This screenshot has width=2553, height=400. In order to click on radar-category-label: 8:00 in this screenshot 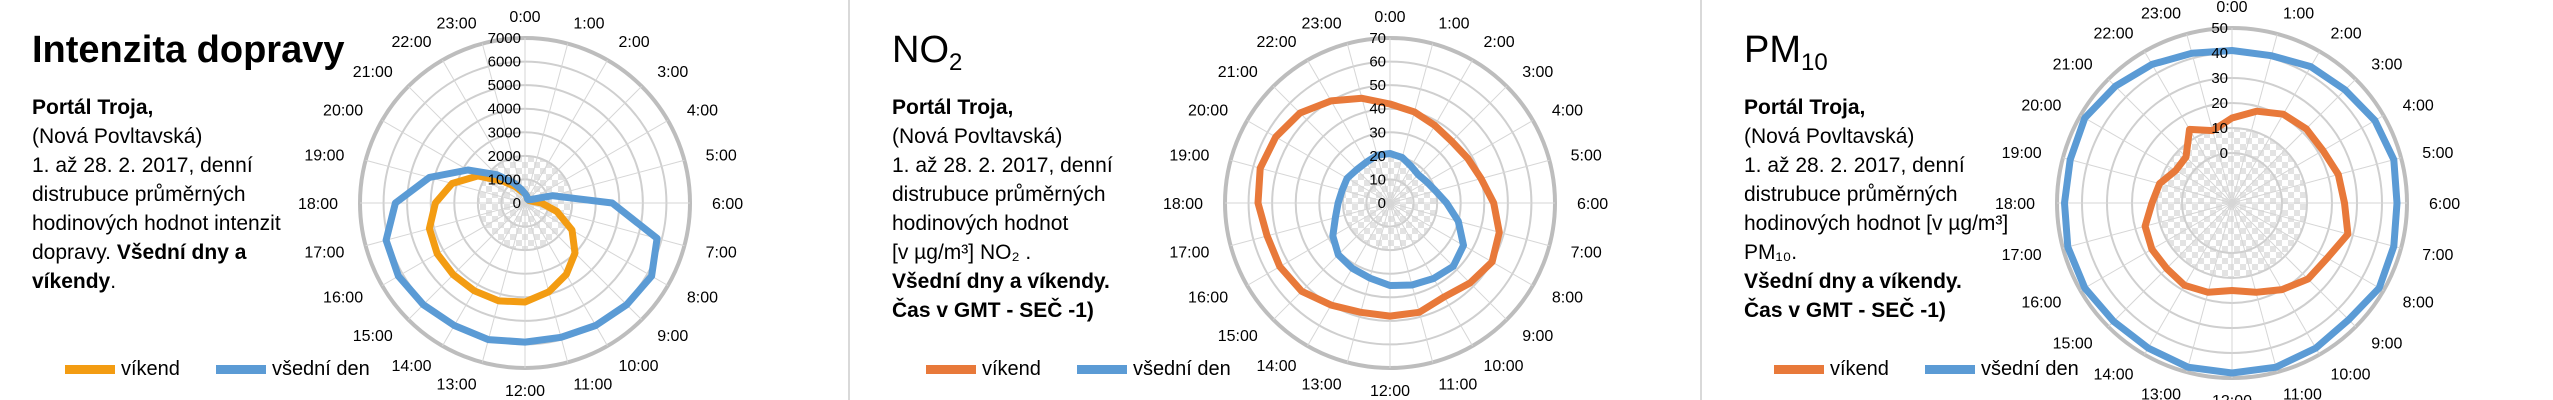, I will do `click(702, 298)`.